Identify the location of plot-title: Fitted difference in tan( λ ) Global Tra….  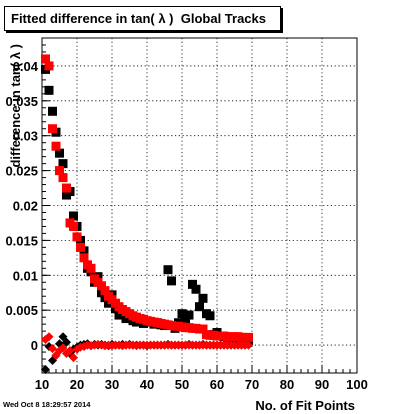
(142, 18).